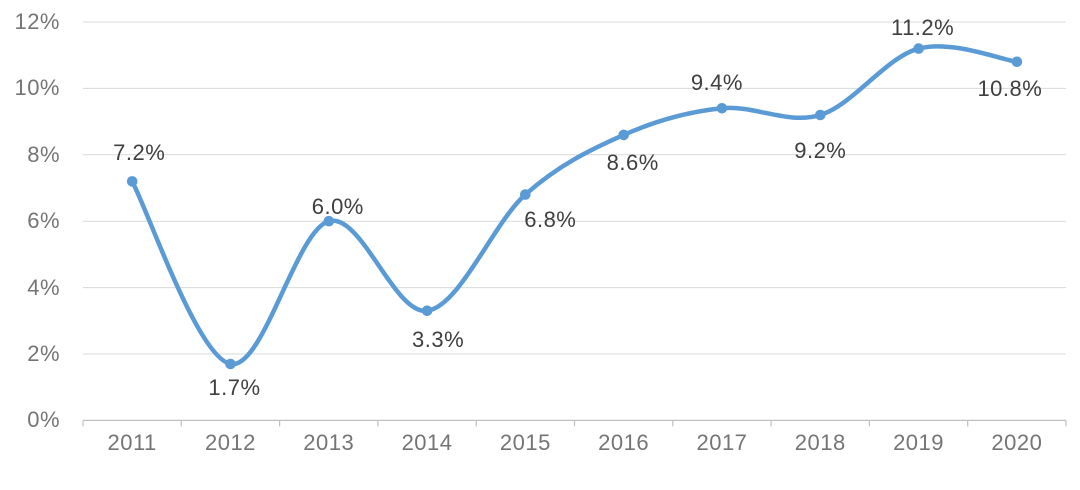 This screenshot has height=490, width=1080. Describe the element at coordinates (43, 420) in the screenshot. I see `y-axis-tick-label: 0%` at that location.